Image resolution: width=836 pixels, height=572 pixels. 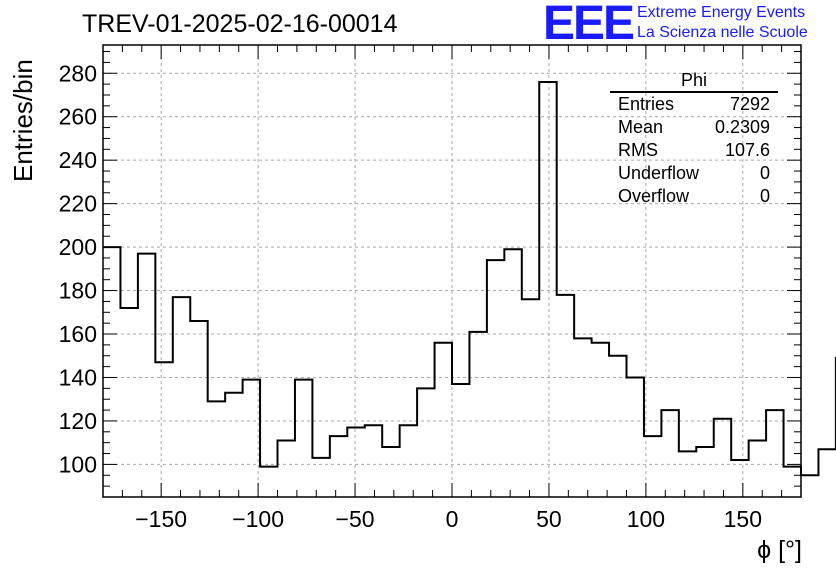 I want to click on y-tick-label: 140, so click(x=78, y=377).